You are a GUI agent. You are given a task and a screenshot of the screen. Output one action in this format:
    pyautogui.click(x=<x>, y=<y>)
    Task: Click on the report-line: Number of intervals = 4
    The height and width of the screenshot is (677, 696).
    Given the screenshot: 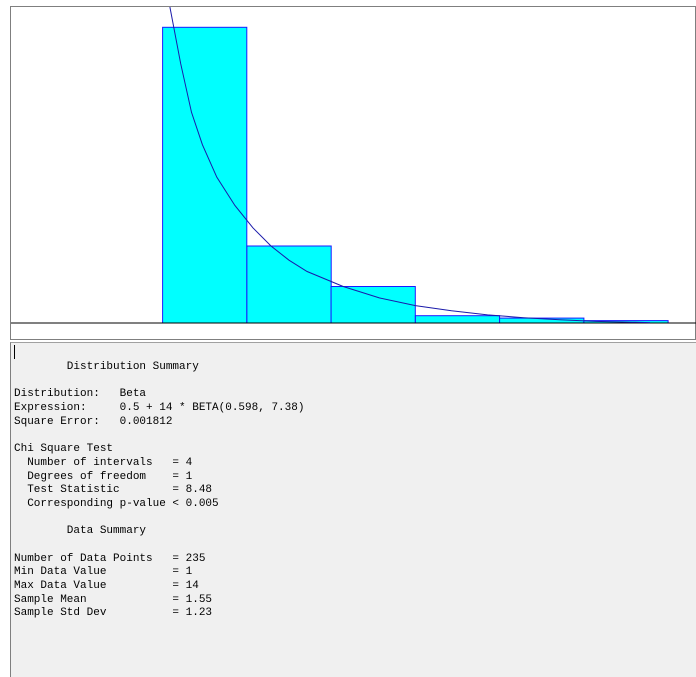 What is the action you would take?
    pyautogui.click(x=103, y=462)
    